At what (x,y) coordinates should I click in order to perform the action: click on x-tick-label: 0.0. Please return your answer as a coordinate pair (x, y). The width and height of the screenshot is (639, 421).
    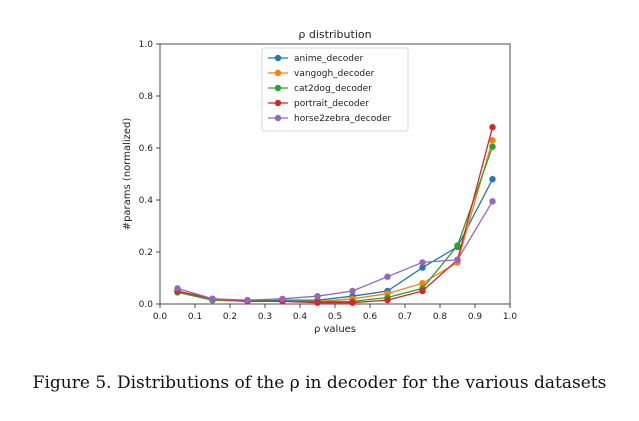
    Looking at the image, I should click on (160, 317).